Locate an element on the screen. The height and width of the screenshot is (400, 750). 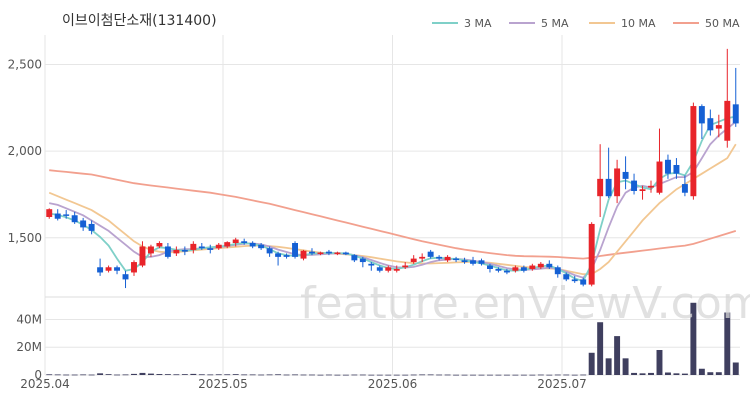
legend-label: 50 MA is located at coordinates (722, 23).